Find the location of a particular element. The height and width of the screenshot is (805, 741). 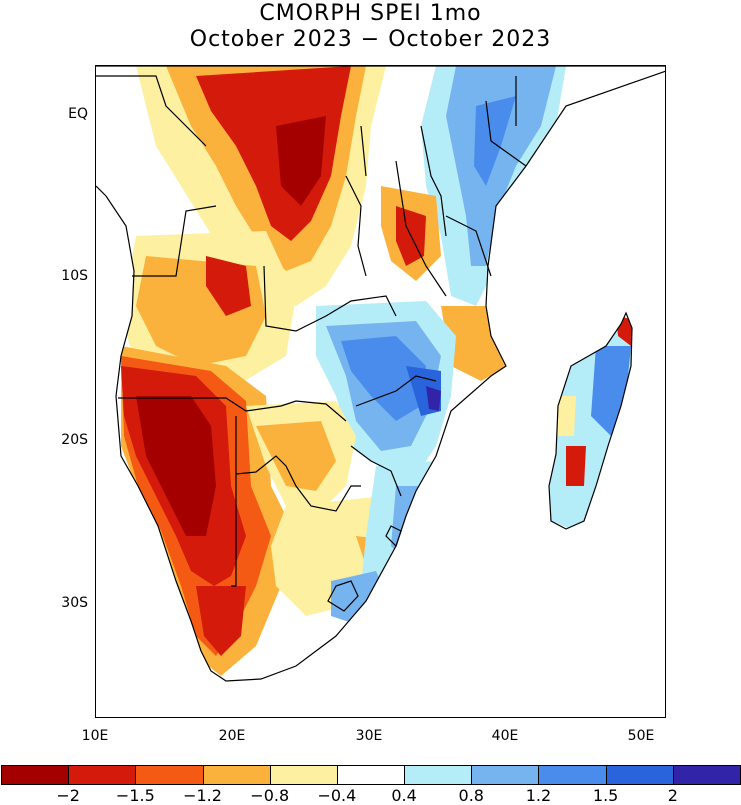

colorbar-tick-label: −2 is located at coordinates (68, 795).